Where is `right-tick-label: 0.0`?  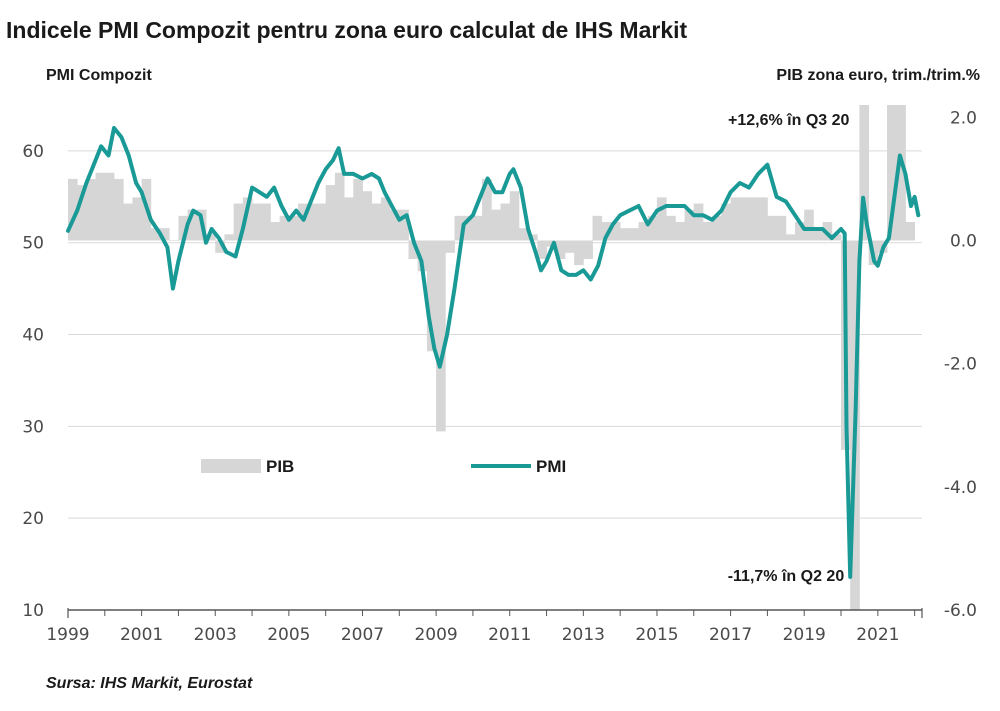
right-tick-label: 0.0 is located at coordinates (963, 241).